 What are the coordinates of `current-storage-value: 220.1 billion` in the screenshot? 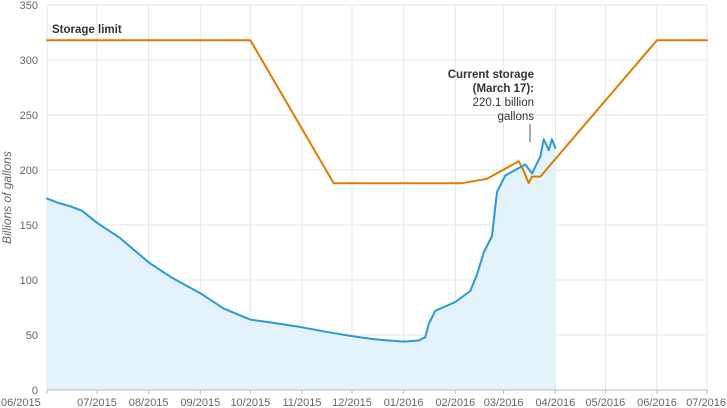 It's located at (503, 103).